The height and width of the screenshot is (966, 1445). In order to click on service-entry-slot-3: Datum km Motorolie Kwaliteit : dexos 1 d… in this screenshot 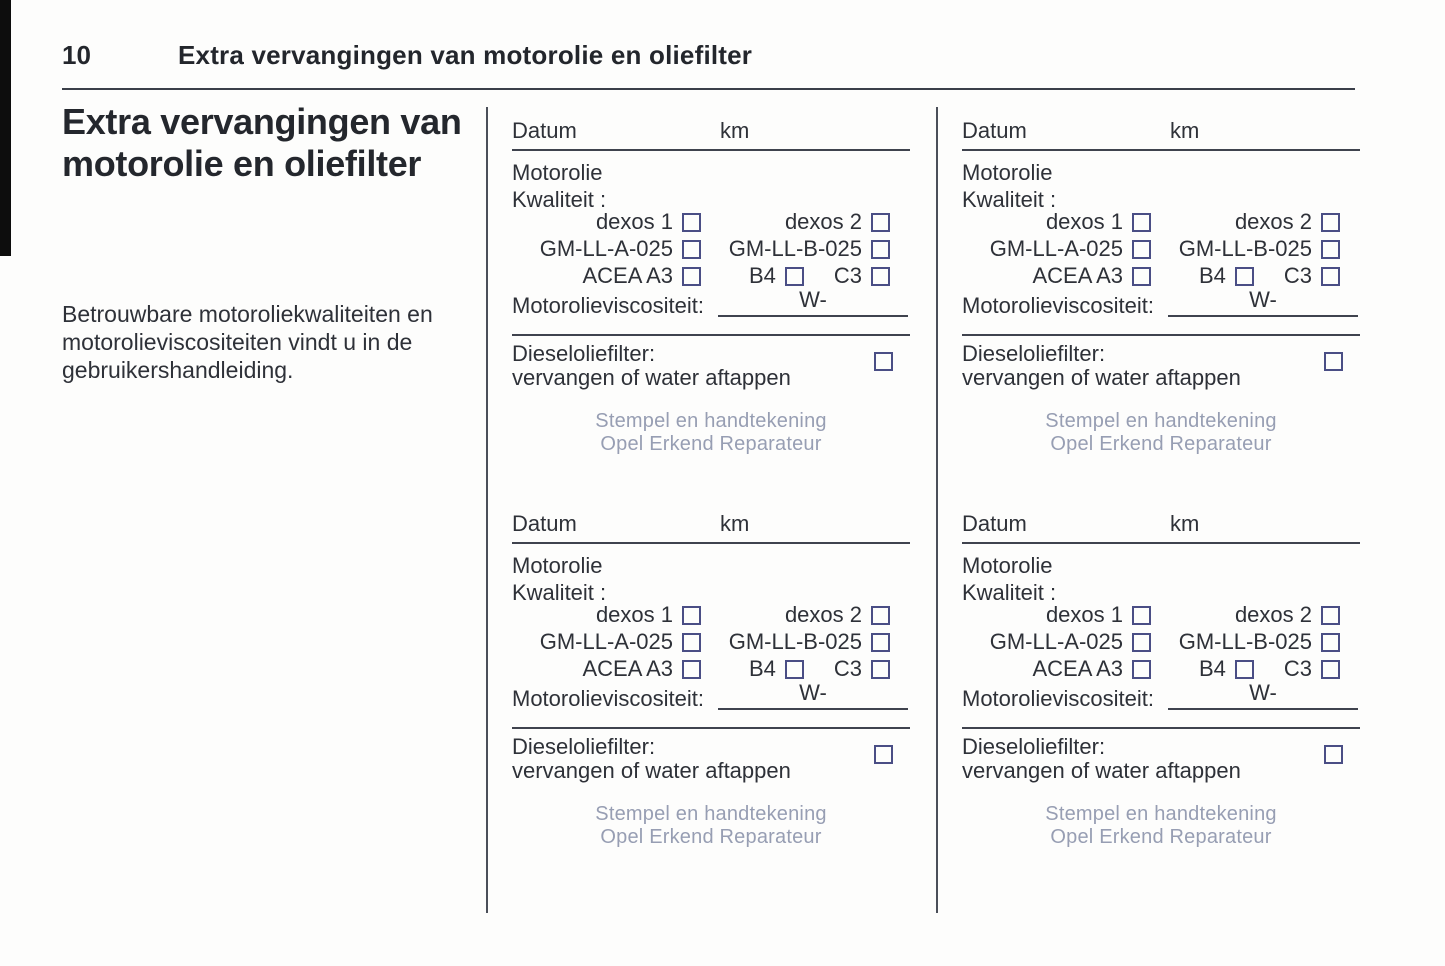, I will do `click(711, 707)`.